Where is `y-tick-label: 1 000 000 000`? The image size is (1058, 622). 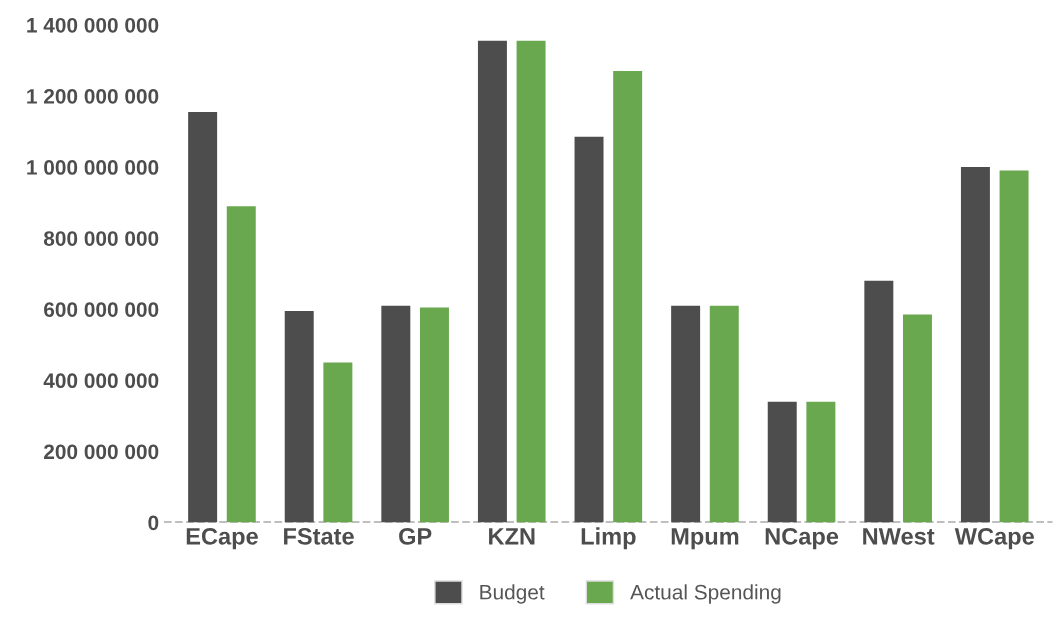
y-tick-label: 1 000 000 000 is located at coordinates (93, 167).